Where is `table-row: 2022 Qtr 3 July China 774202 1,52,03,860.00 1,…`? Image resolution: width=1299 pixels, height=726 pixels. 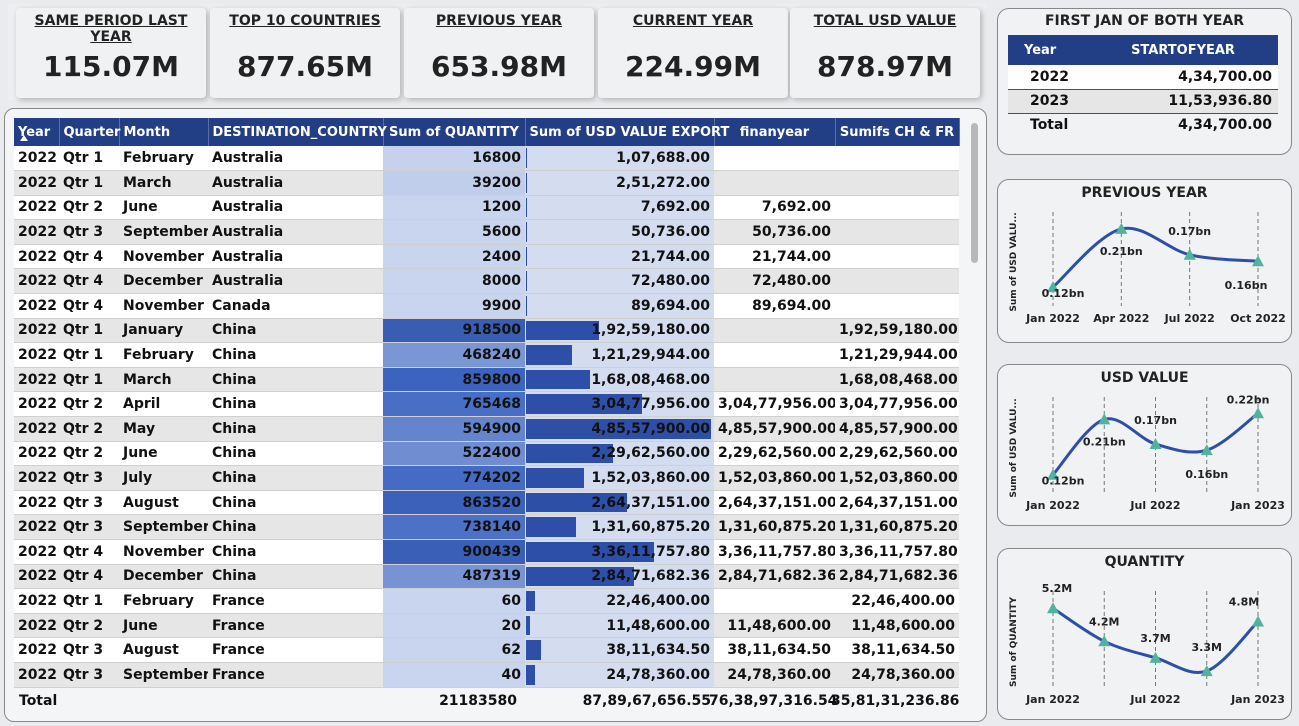 table-row: 2022 Qtr 3 July China 774202 1,52,03,860.00 1,… is located at coordinates (486, 478).